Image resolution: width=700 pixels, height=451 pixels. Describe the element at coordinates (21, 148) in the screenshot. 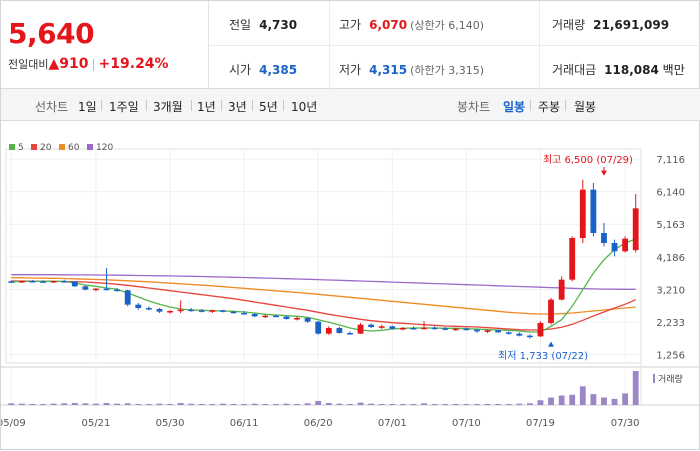

I see `legend-label-ma5: 5` at that location.